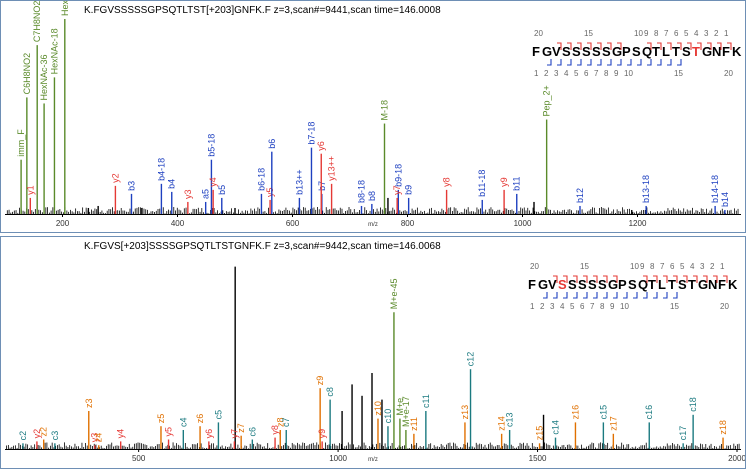 This screenshot has height=469, width=746. Describe the element at coordinates (683, 433) in the screenshot. I see `peak-label-c17: c17` at that location.